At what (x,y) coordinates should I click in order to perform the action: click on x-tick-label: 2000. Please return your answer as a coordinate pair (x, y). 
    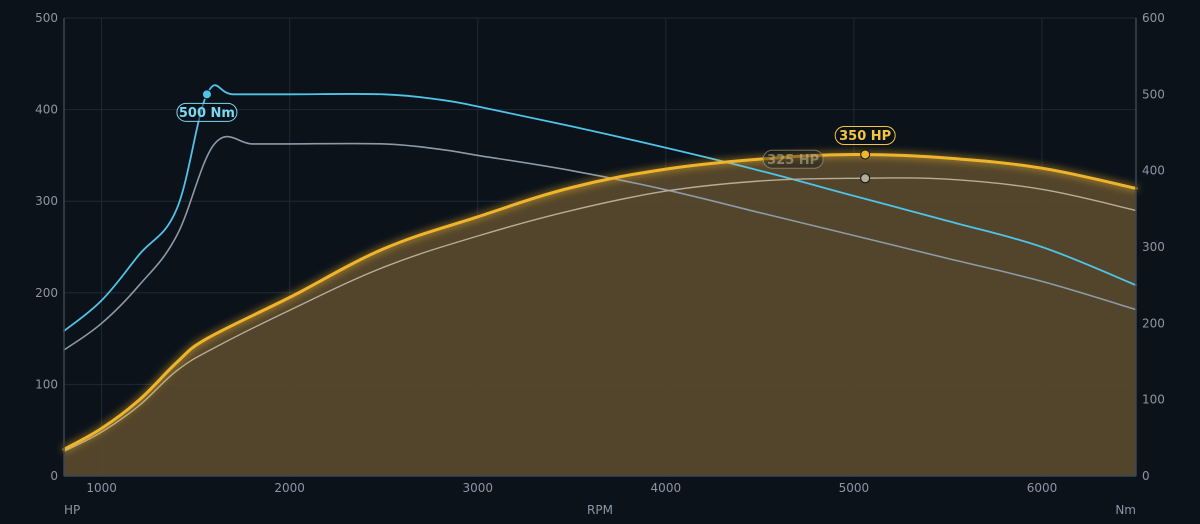
    Looking at the image, I should click on (289, 488).